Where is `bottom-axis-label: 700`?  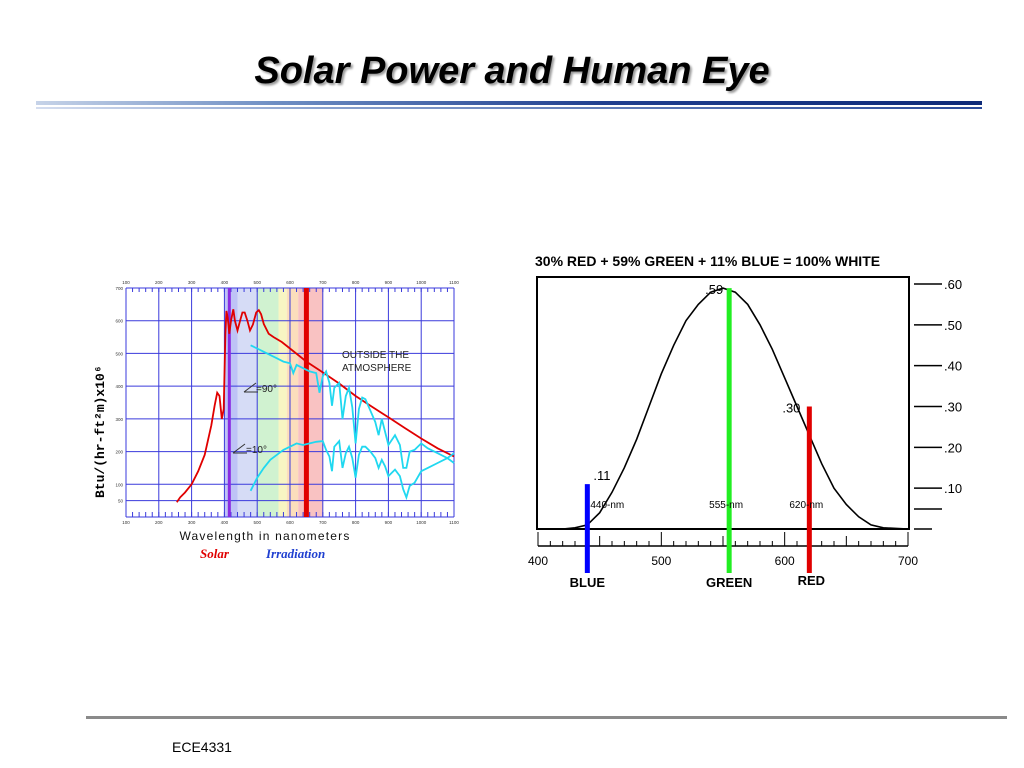 bottom-axis-label: 700 is located at coordinates (908, 561).